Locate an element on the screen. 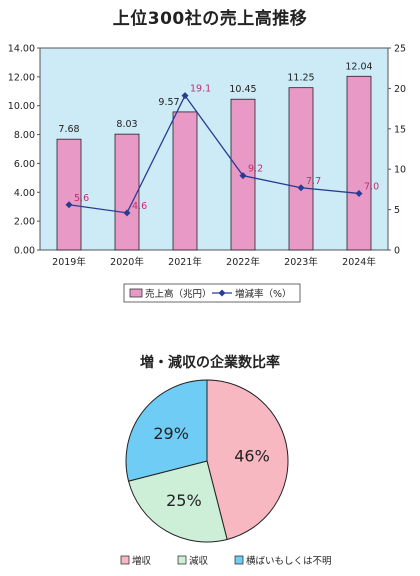  x-tick-label: 2024年 is located at coordinates (359, 262).